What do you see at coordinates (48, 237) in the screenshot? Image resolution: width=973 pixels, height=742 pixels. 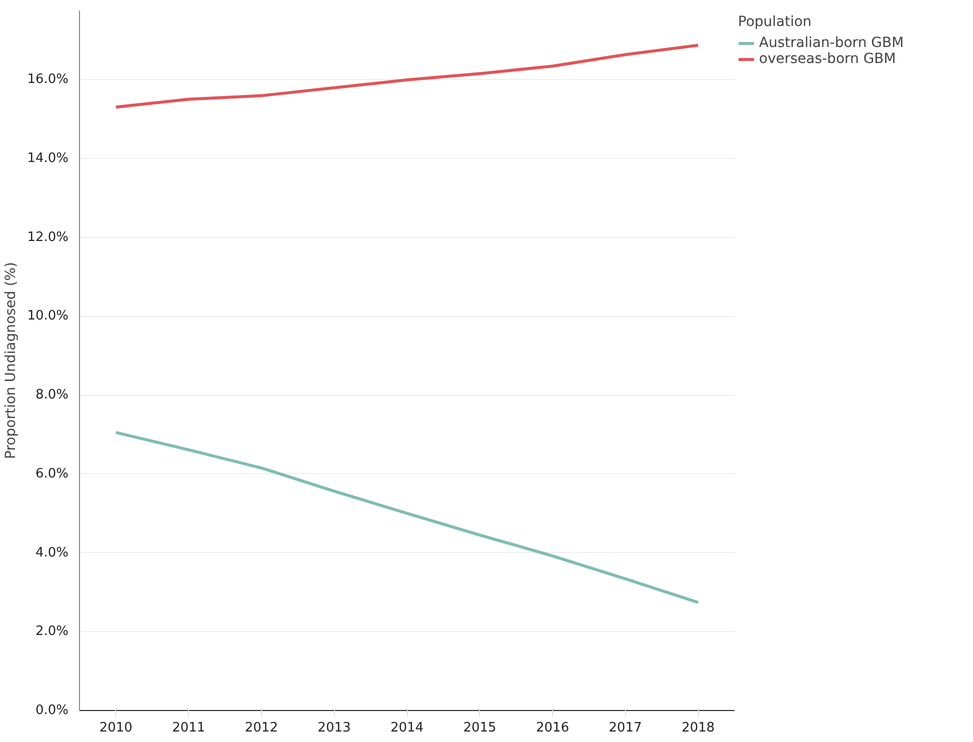 I see `y-tick-label: 12.0%` at bounding box center [48, 237].